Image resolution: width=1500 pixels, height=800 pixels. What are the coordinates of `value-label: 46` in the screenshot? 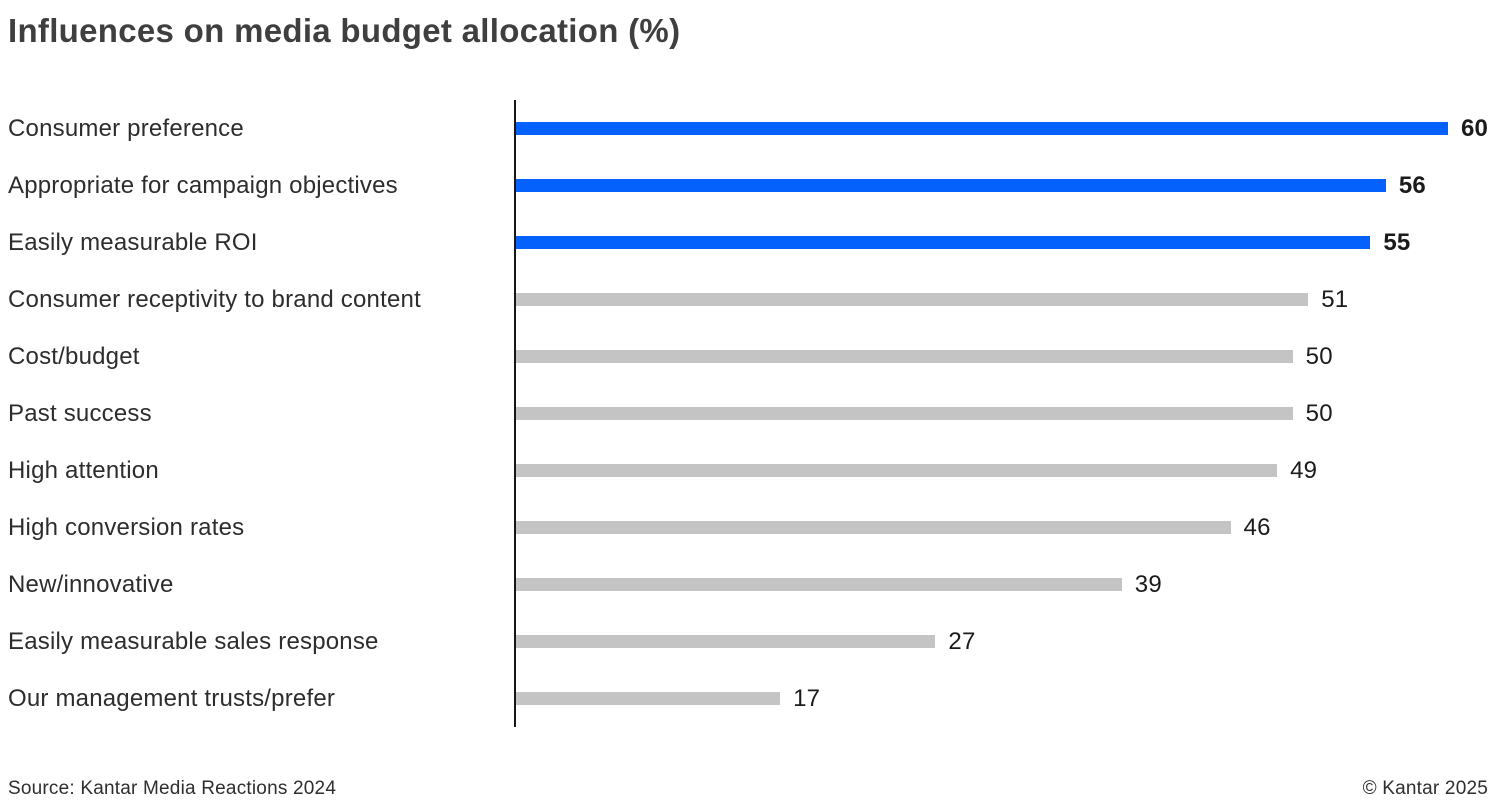 It's located at (1257, 527).